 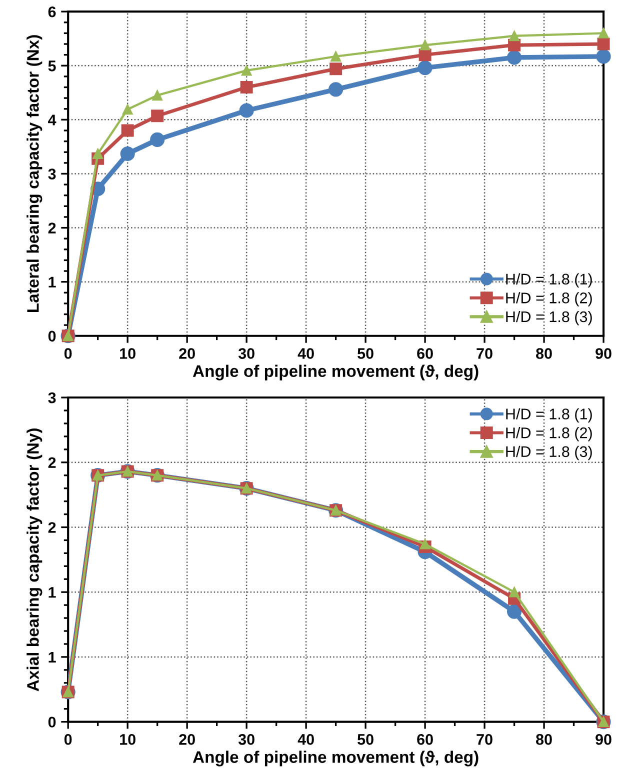 I want to click on y-tick-label: 4, so click(x=52, y=120).